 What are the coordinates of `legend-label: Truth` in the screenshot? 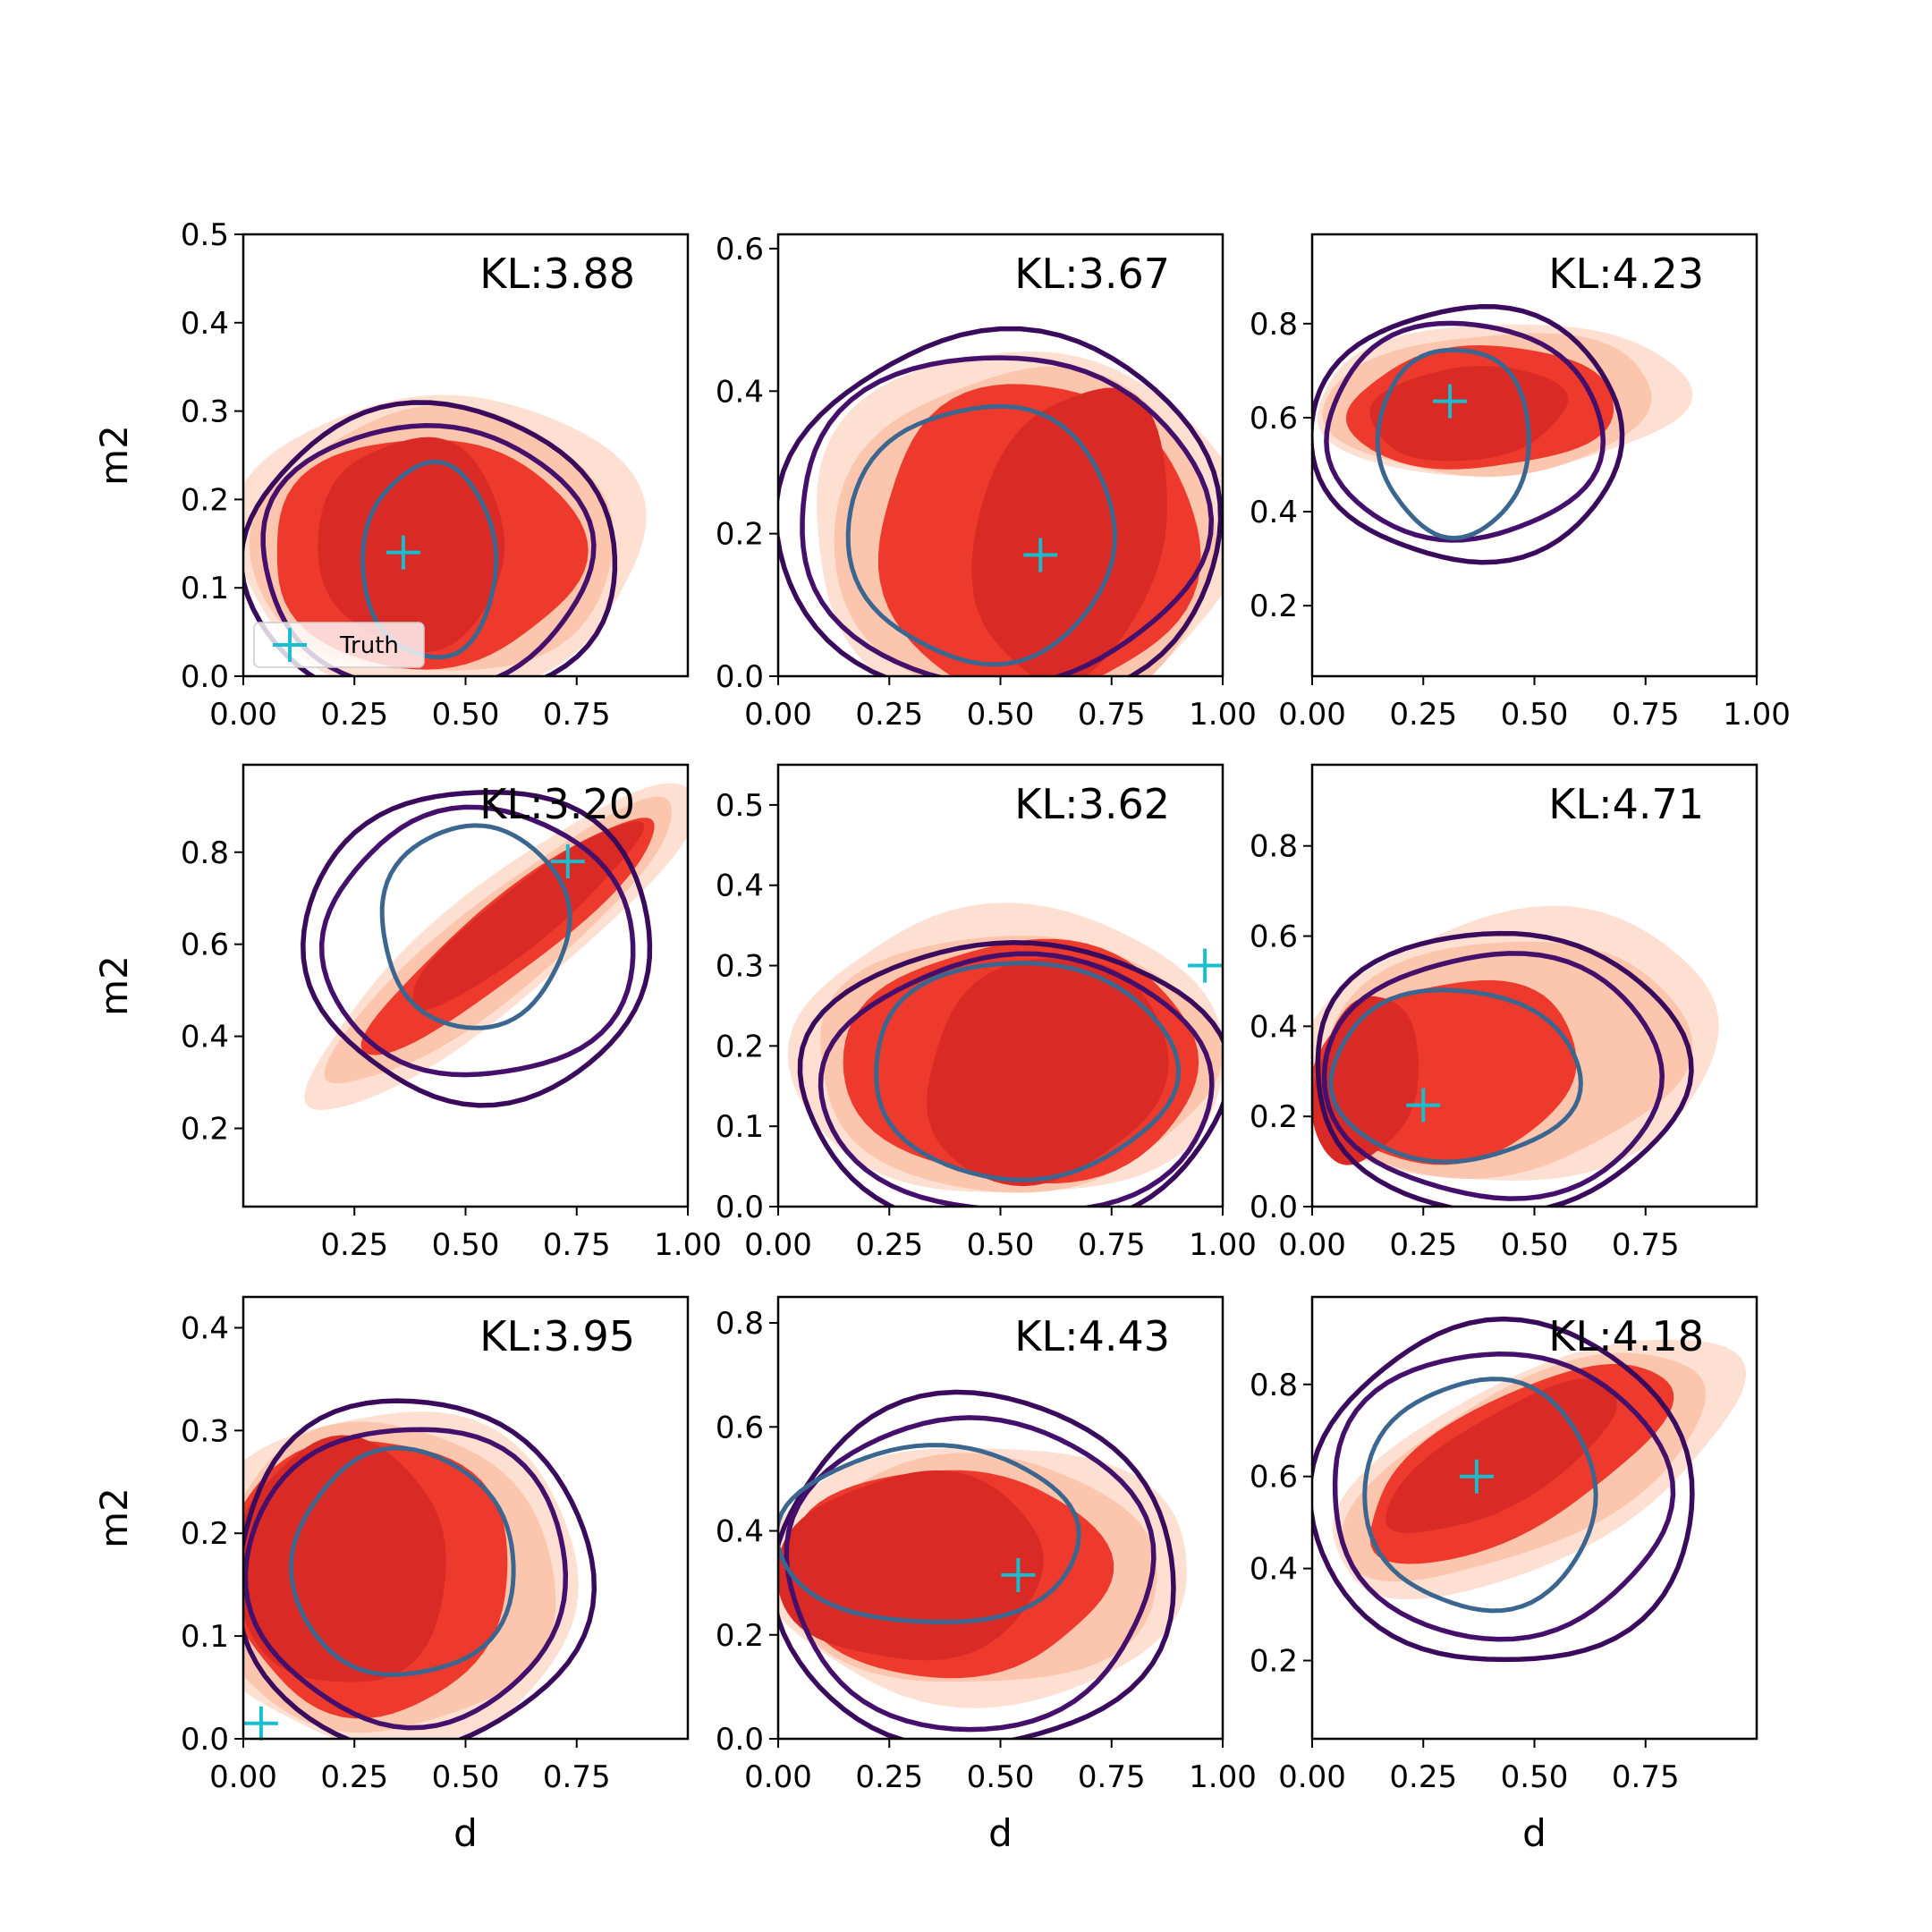 It's located at (369, 645).